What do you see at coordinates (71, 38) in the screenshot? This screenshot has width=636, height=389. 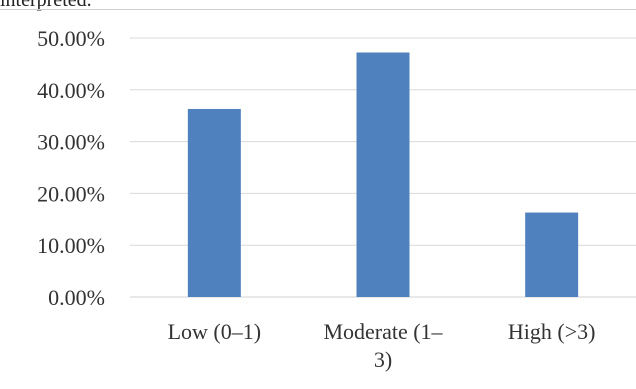 I see `y-tick-label: 50.00%` at bounding box center [71, 38].